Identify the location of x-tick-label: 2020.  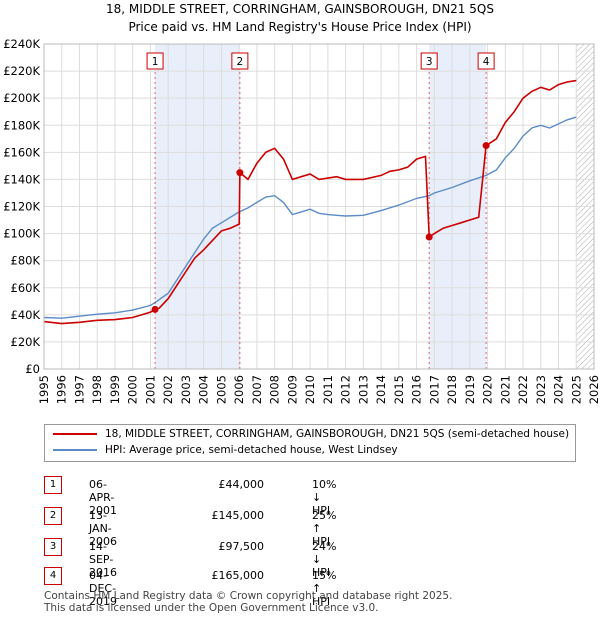
(488, 389).